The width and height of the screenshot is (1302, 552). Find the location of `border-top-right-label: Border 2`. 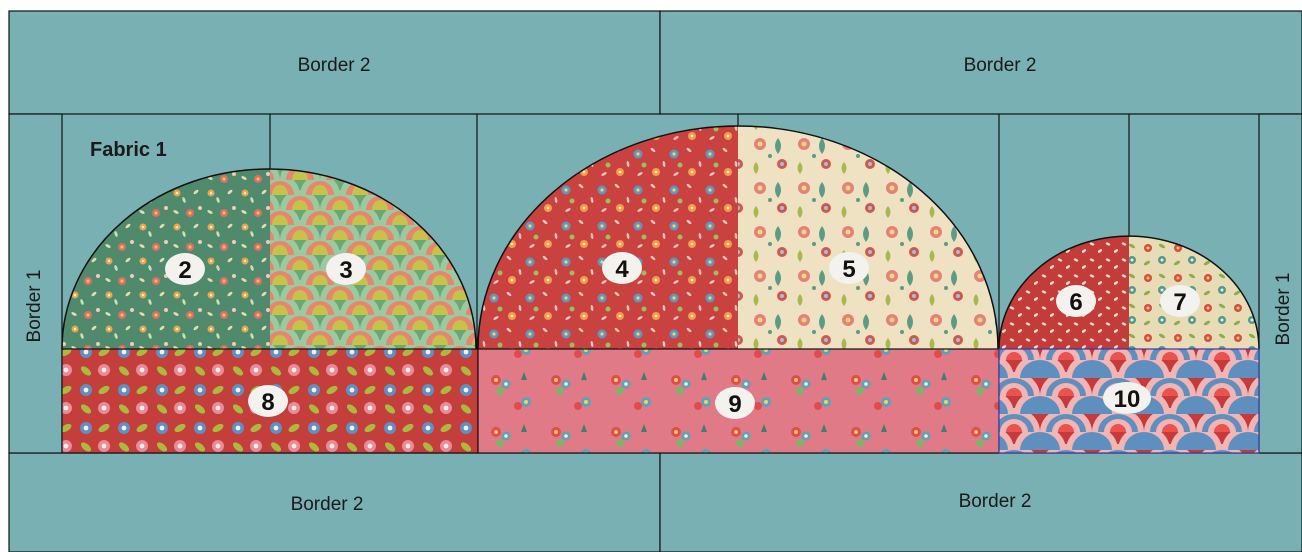

border-top-right-label: Border 2 is located at coordinates (1000, 65).